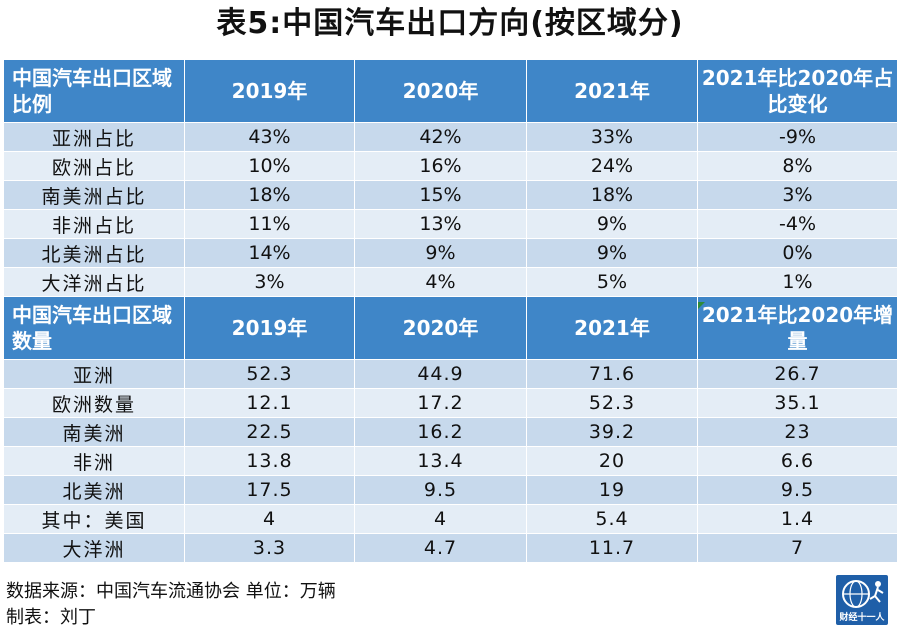  I want to click on cell-2019: 43%, so click(269, 137).